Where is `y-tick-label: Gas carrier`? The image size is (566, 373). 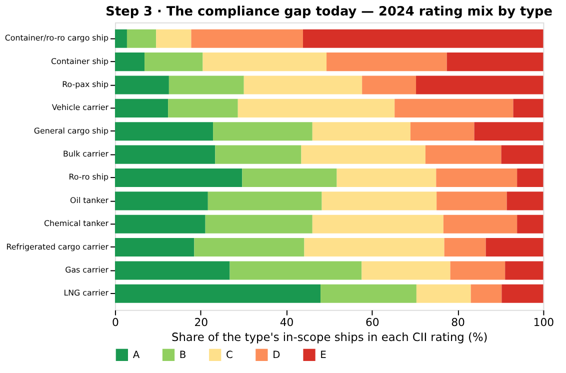
y-tick-label: Gas carrier is located at coordinates (87, 269).